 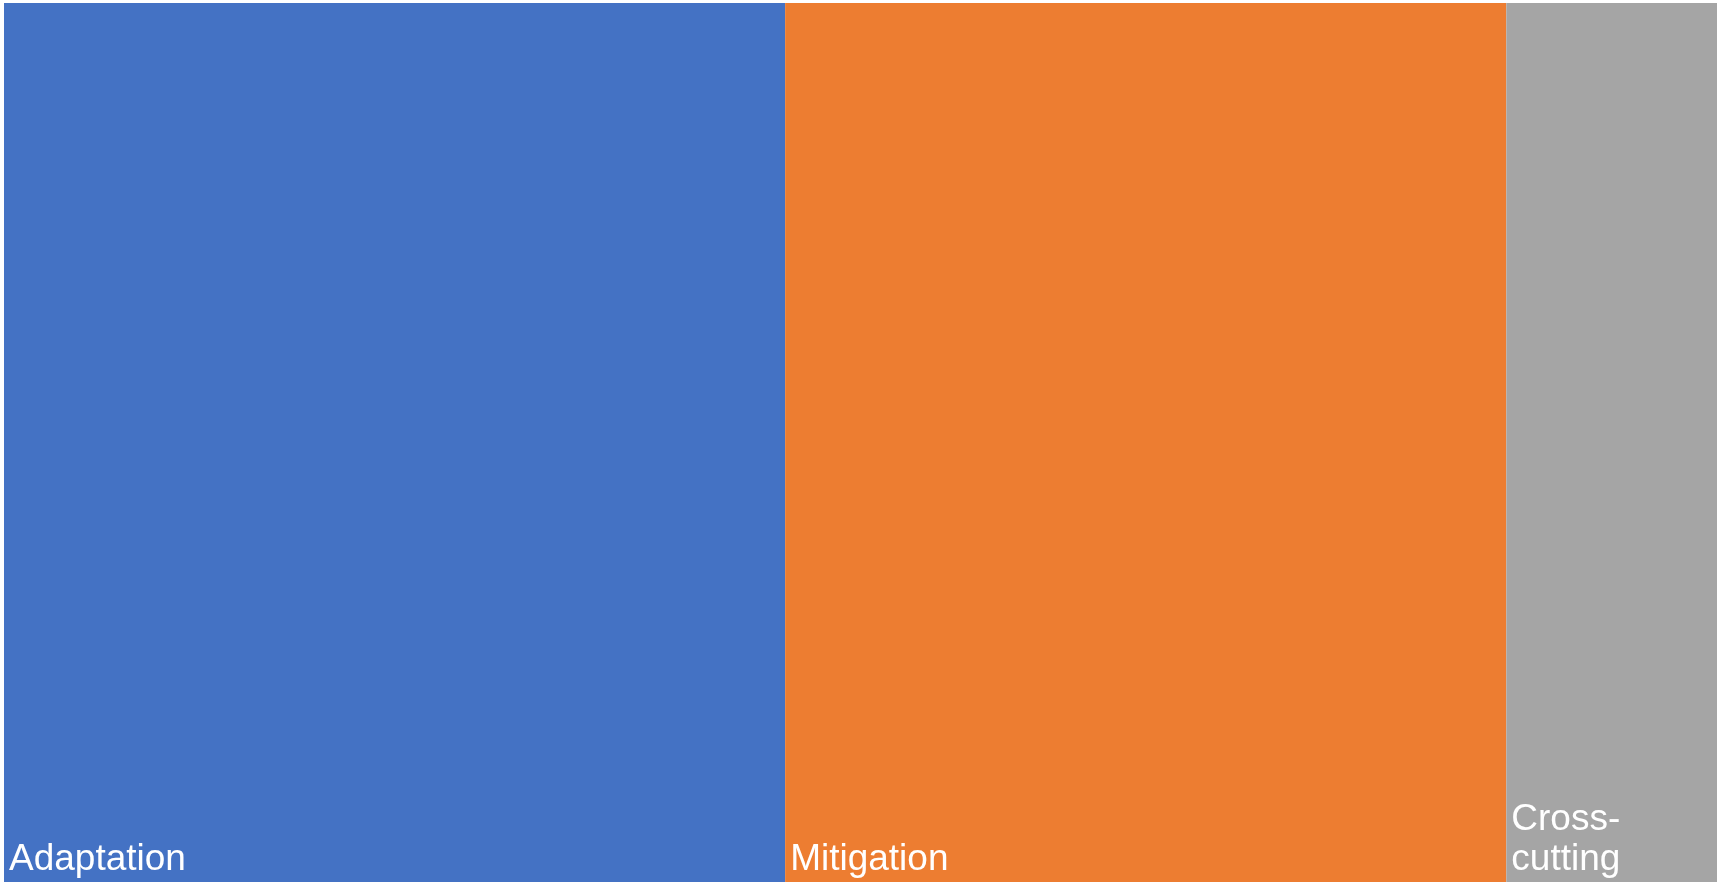 What do you see at coordinates (1566, 837) in the screenshot?
I see `series-label: Cross-cutting` at bounding box center [1566, 837].